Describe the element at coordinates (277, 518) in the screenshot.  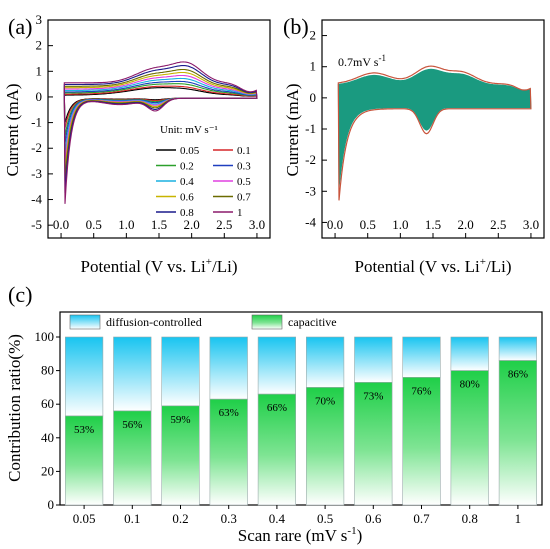
I see `x-tick-label: 0.4` at that location.